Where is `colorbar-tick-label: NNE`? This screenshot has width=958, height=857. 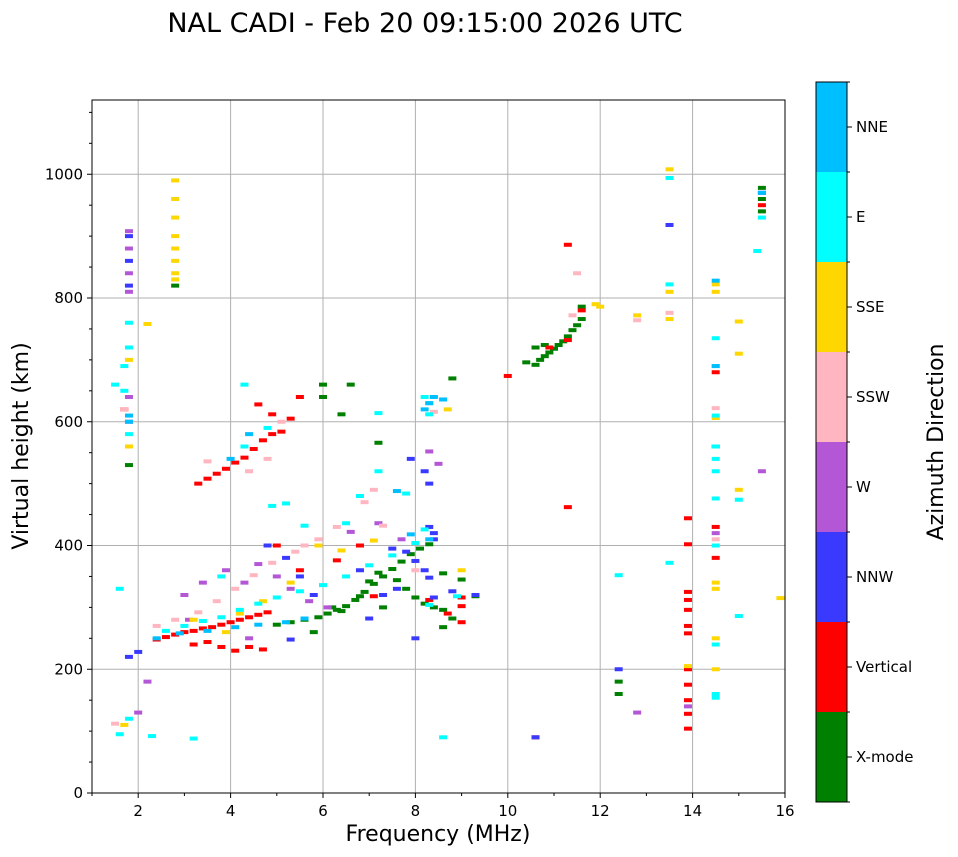
colorbar-tick-label: NNE is located at coordinates (872, 127).